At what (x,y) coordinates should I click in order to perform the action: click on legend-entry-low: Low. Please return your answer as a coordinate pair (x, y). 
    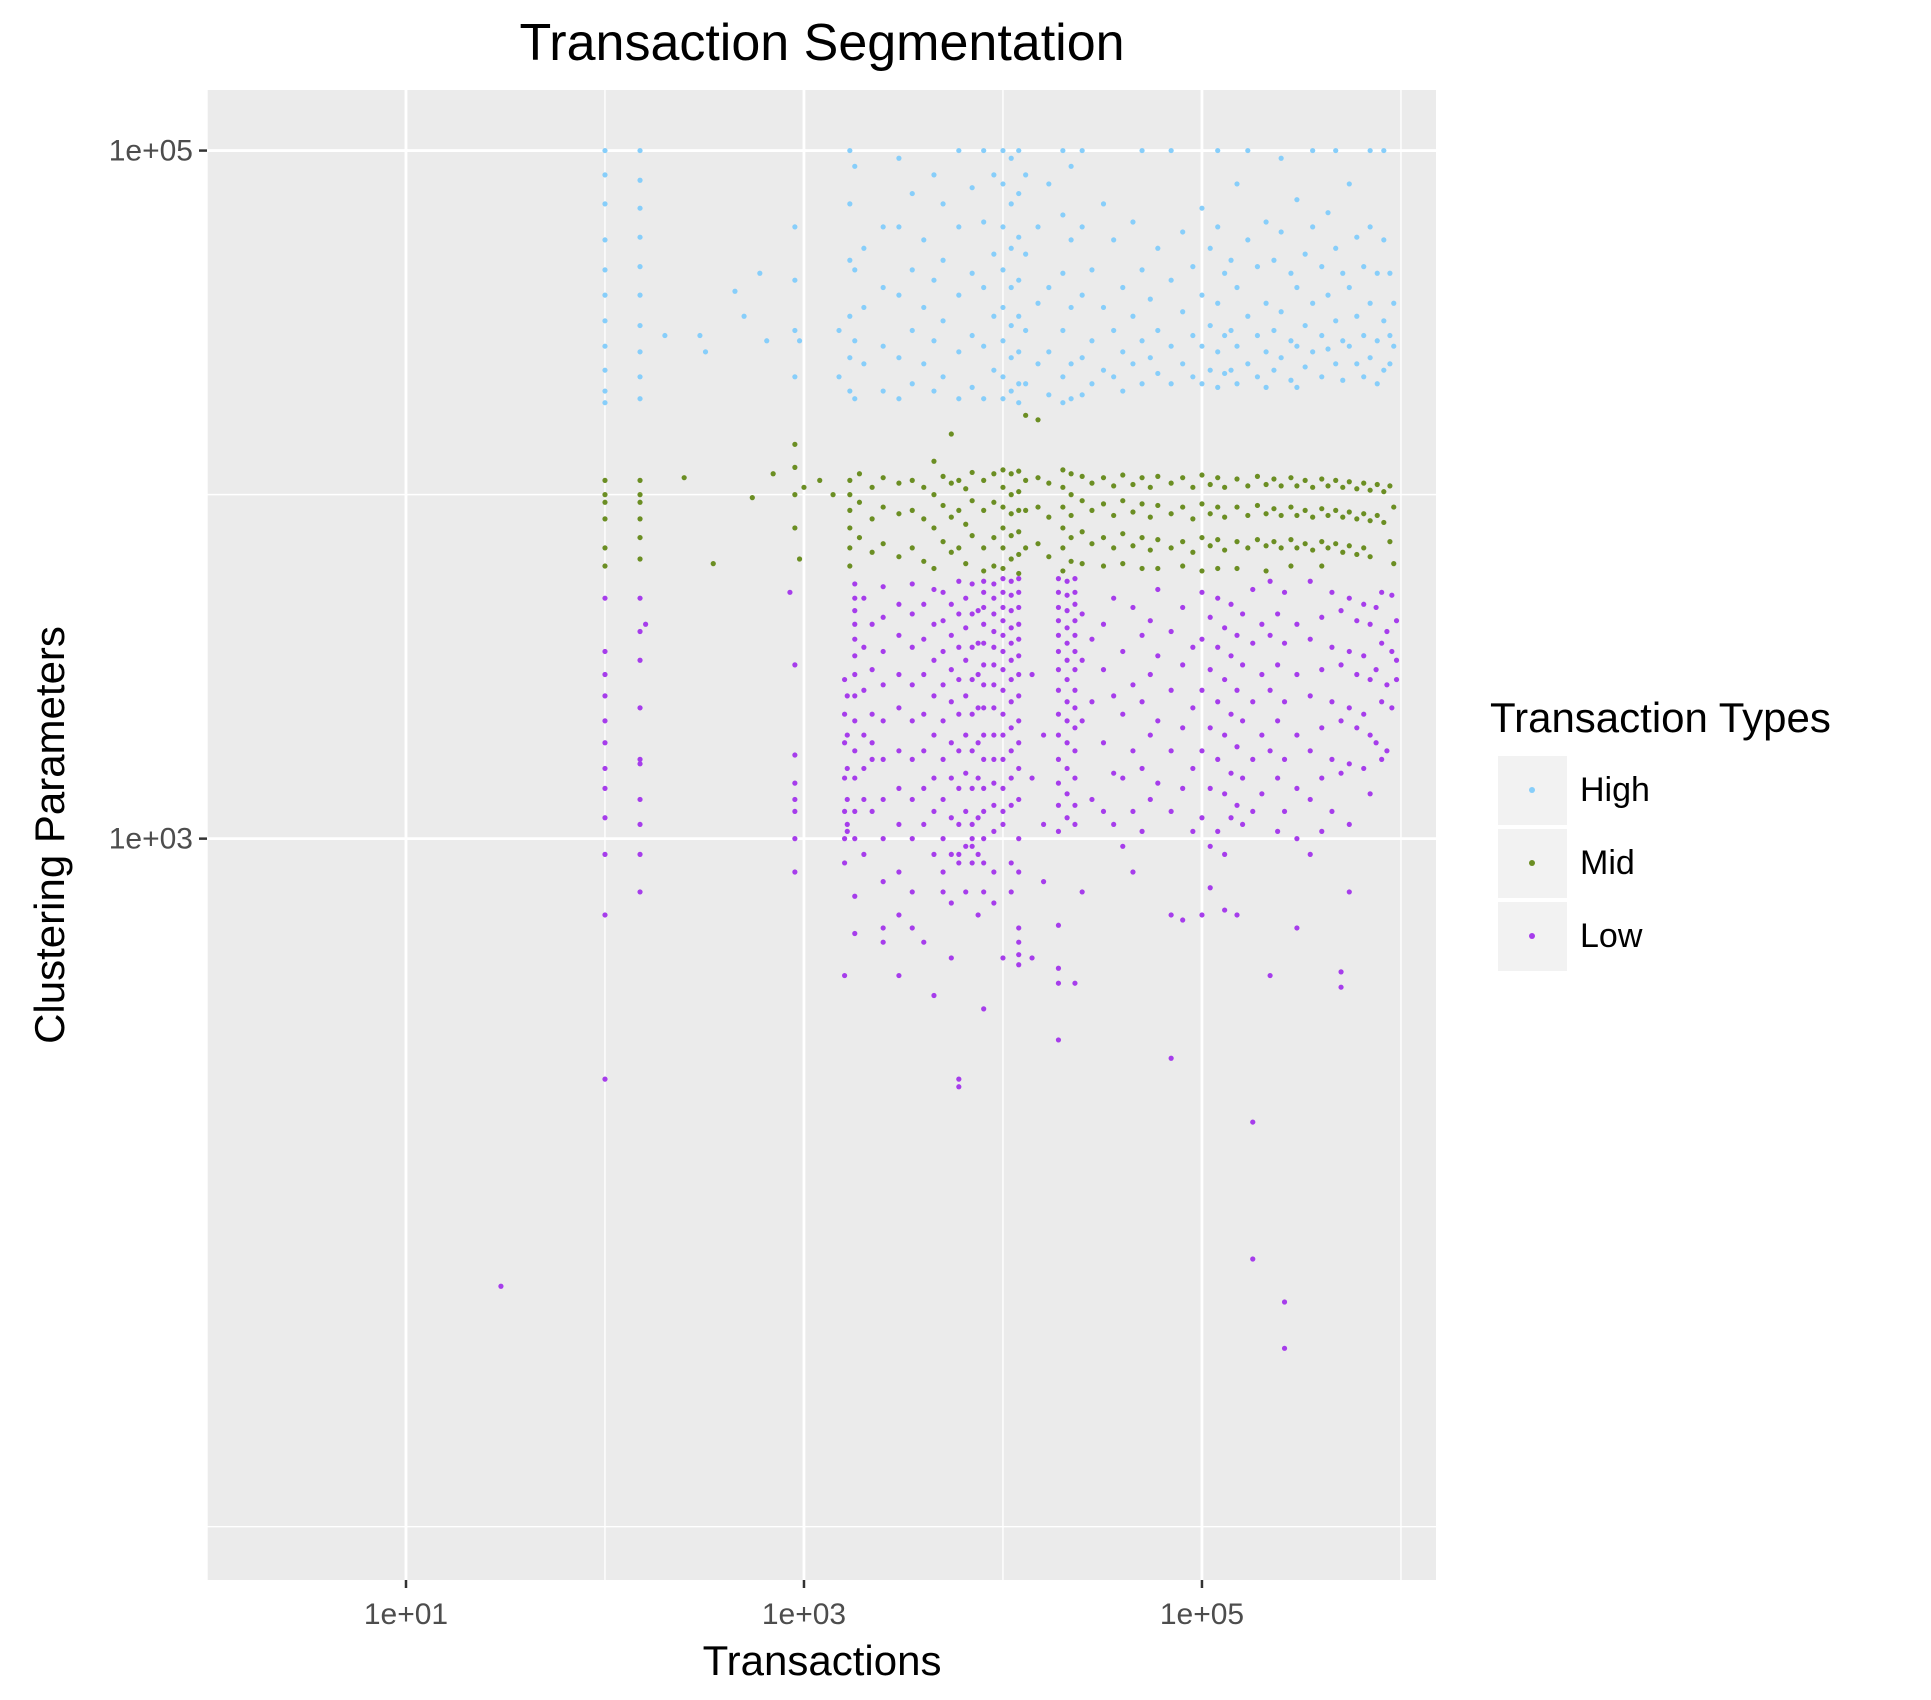
    Looking at the image, I should click on (1570, 936).